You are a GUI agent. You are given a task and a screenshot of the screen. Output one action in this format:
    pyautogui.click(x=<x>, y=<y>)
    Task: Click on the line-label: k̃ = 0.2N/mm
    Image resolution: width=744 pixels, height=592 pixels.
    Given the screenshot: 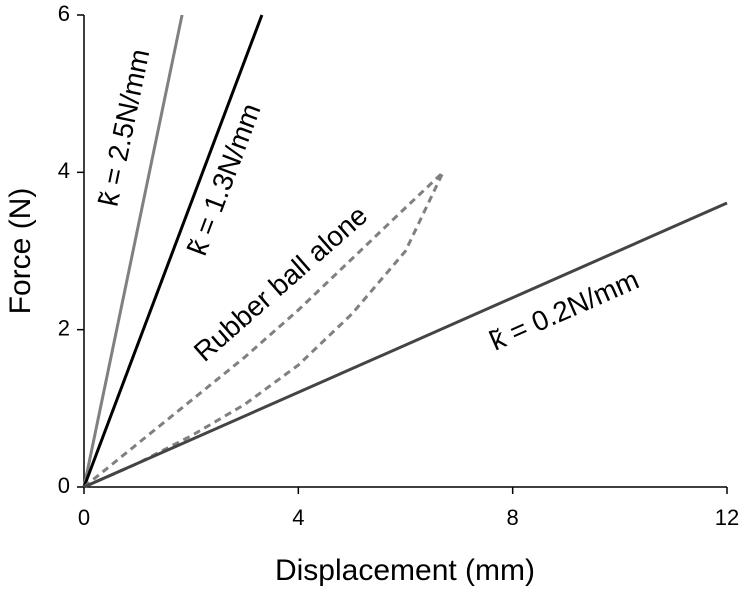 What is the action you would take?
    pyautogui.click(x=564, y=310)
    